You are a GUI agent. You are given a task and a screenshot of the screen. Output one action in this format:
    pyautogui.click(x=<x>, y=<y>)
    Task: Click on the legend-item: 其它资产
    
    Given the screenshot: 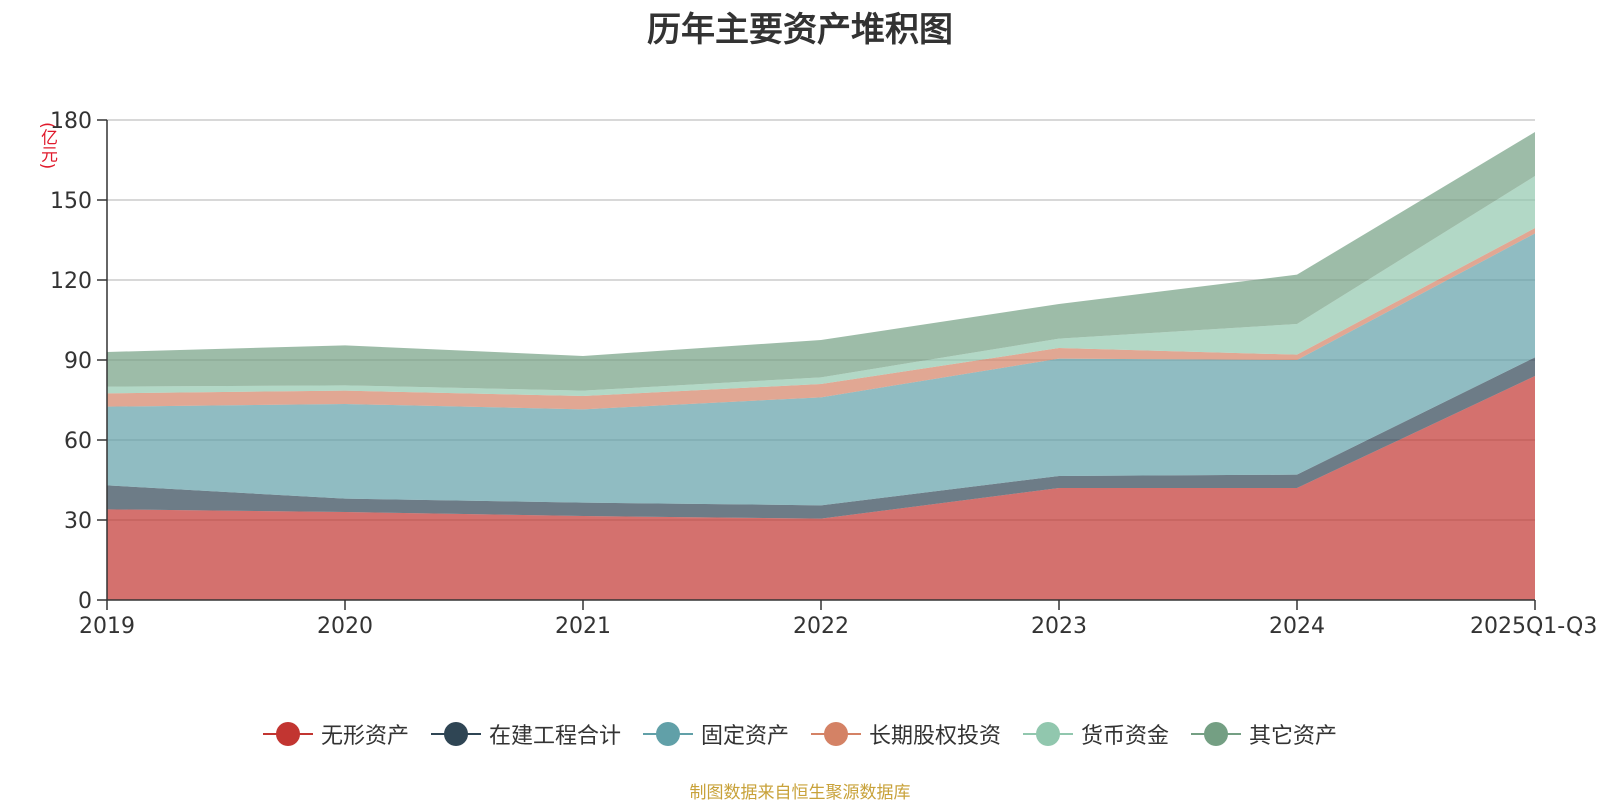 What is the action you would take?
    pyautogui.click(x=1264, y=734)
    